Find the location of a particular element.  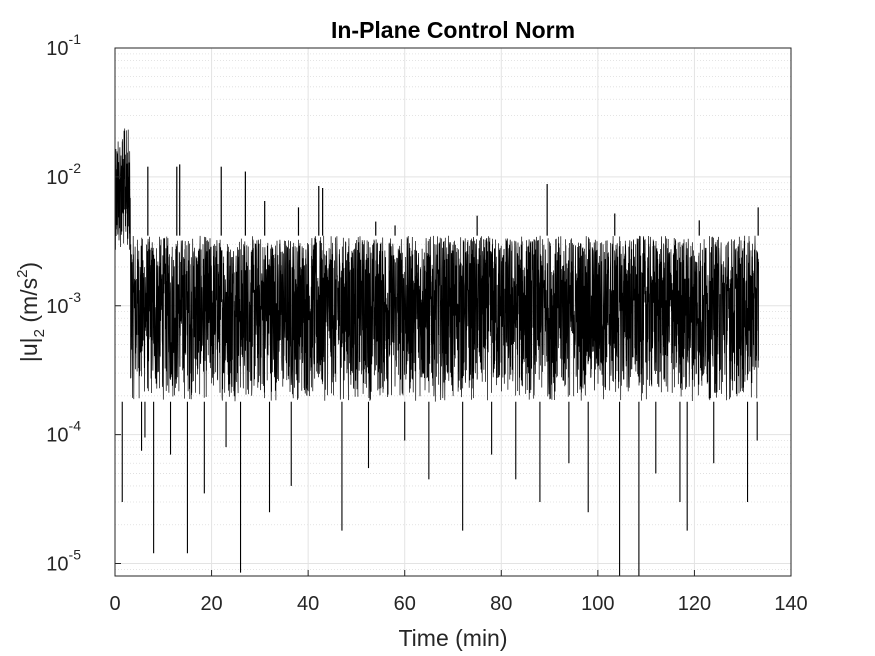

y-axis-ticks: 10-110-210-310-410-5 is located at coordinates (83, 303).